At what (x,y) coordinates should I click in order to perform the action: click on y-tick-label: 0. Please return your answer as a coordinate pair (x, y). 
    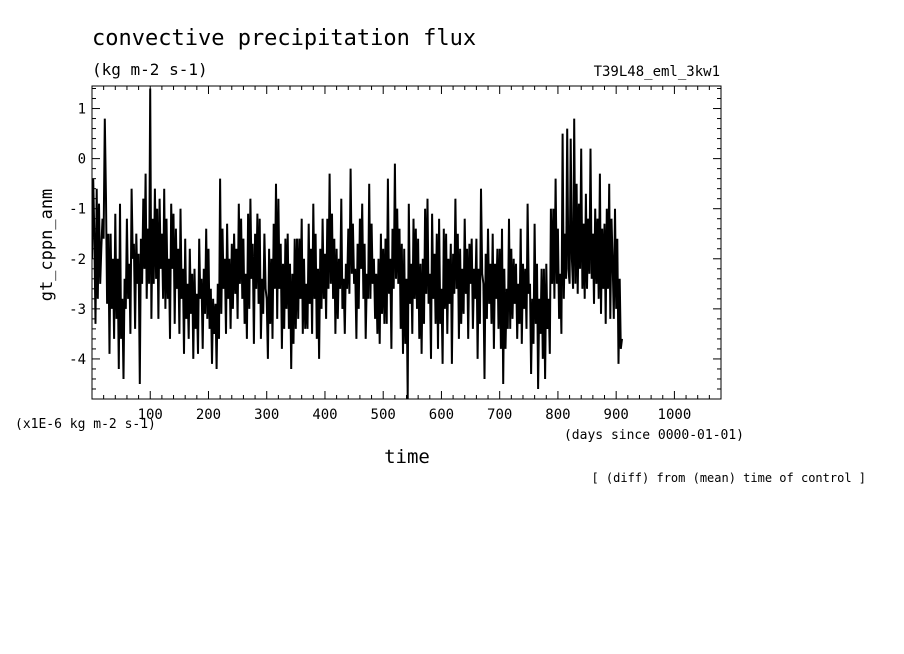
    Looking at the image, I should click on (82, 160).